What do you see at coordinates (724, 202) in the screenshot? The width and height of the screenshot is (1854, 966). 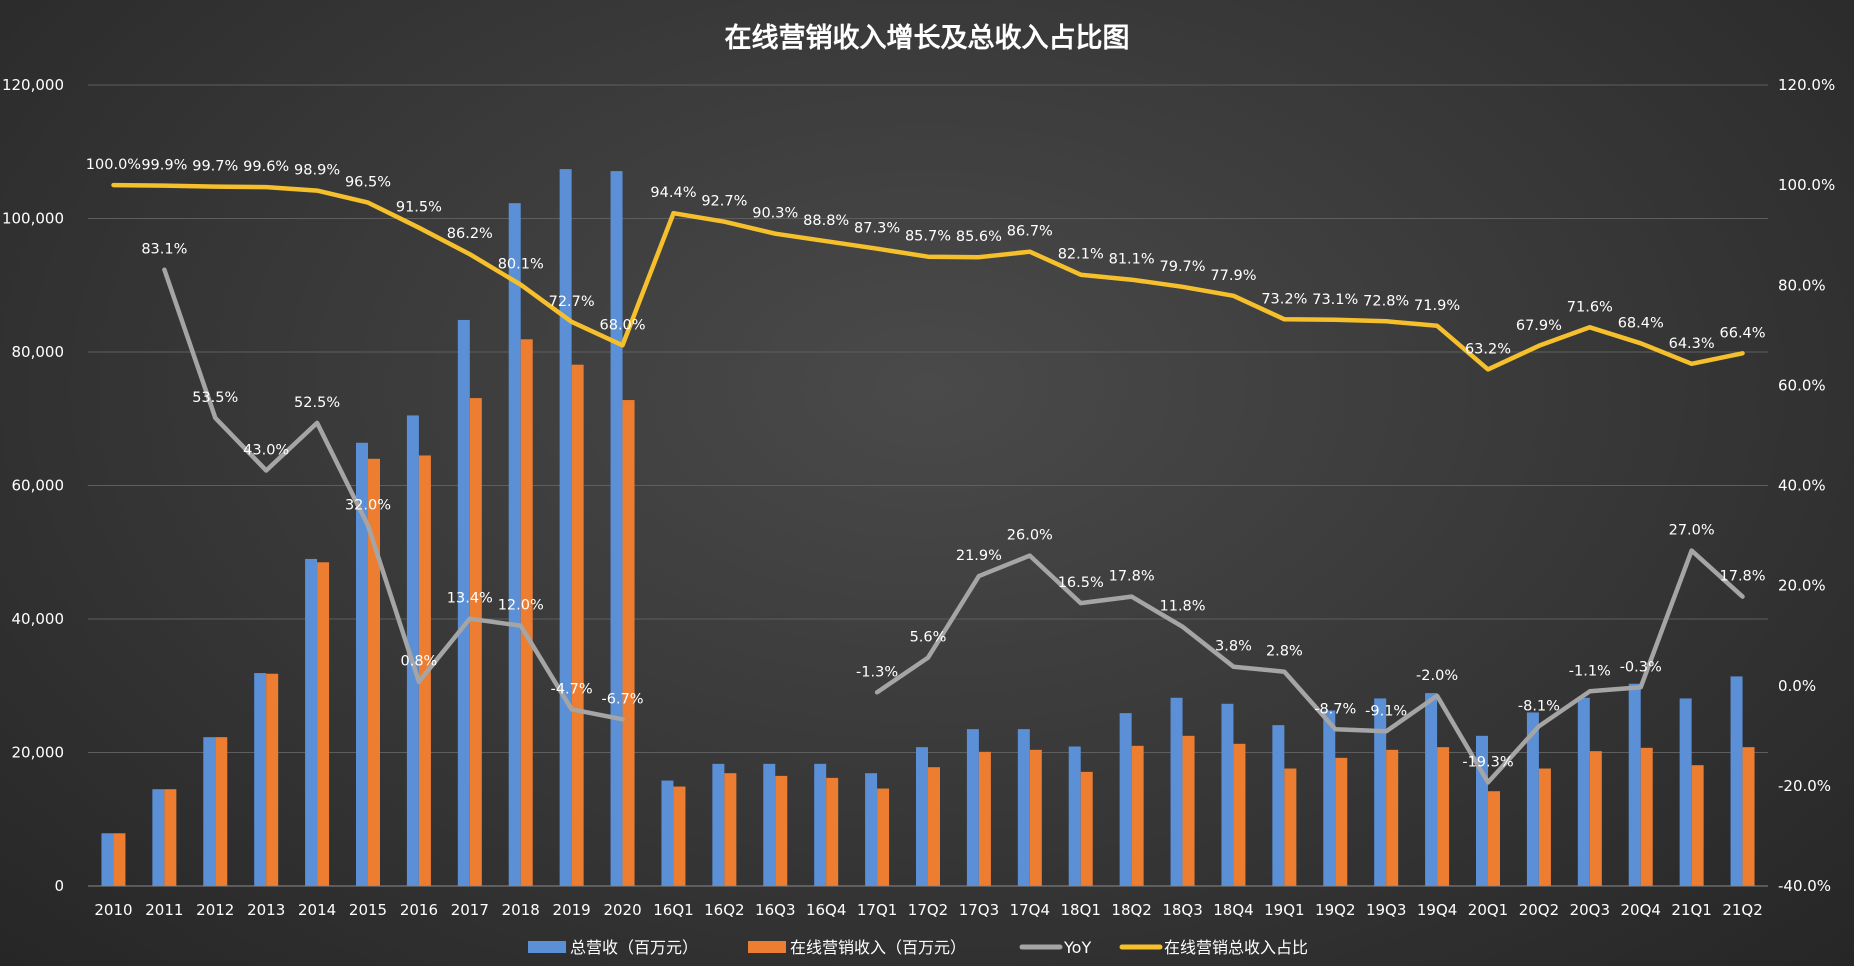 I see `data-label: 92.7%` at bounding box center [724, 202].